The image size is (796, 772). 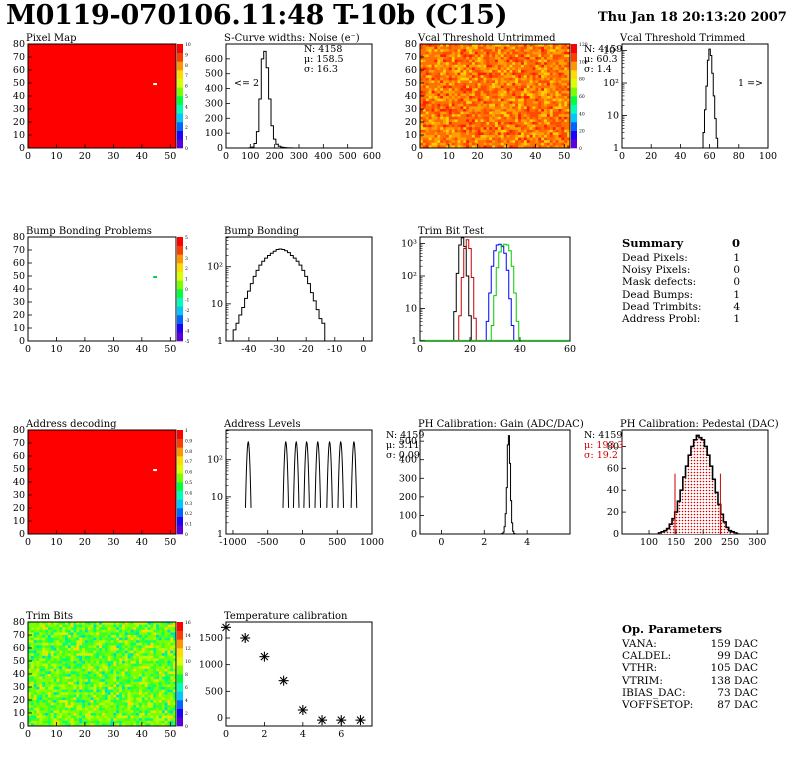 What do you see at coordinates (574, 92) in the screenshot?
I see `palette-swatch` at bounding box center [574, 92].